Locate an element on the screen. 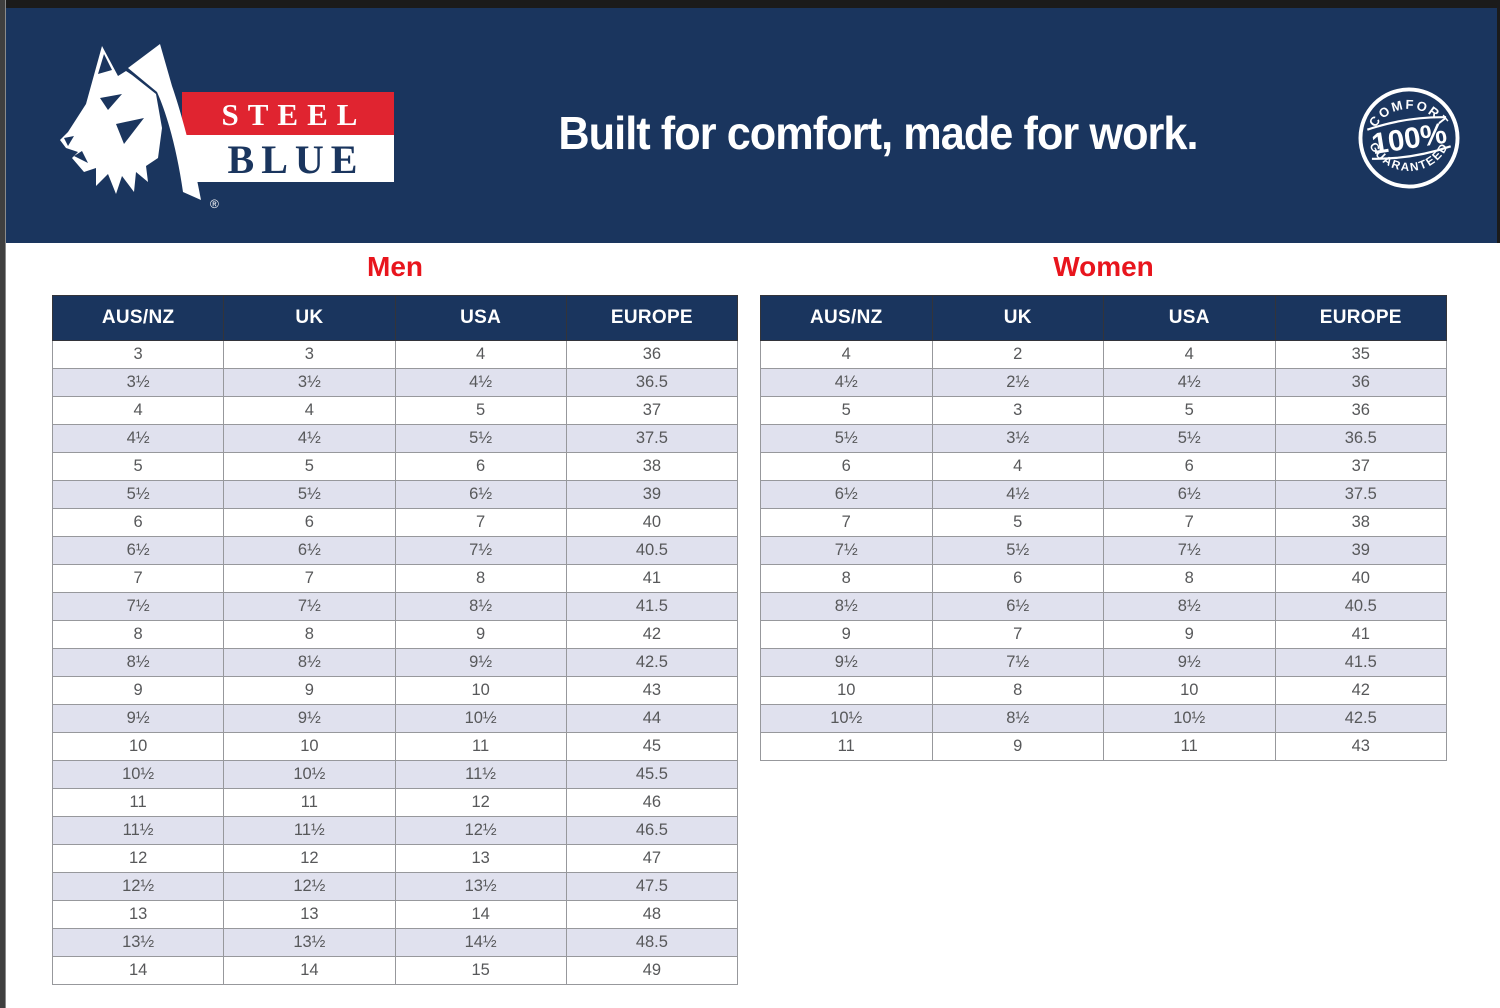 The width and height of the screenshot is (1500, 1008). size-cell: 35 is located at coordinates (1360, 354).